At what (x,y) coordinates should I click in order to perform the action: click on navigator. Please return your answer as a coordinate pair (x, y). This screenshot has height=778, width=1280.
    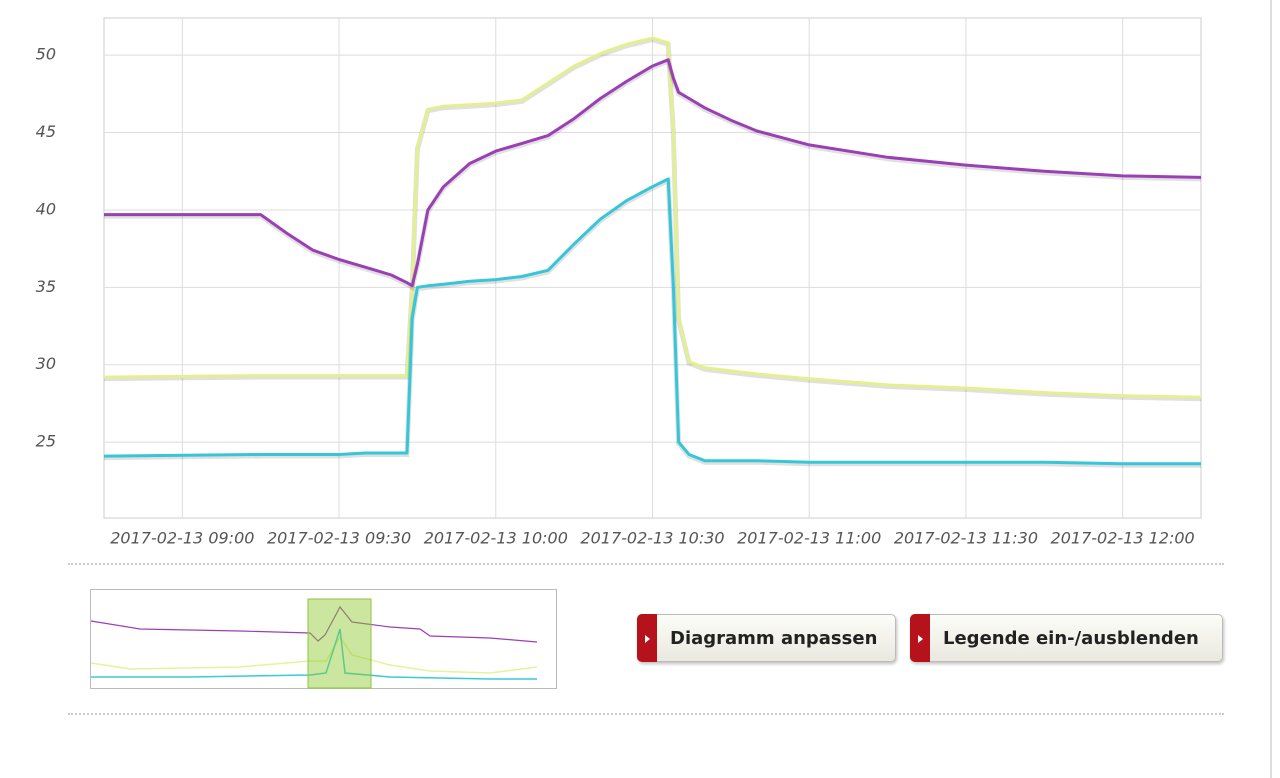
    Looking at the image, I should click on (325, 640).